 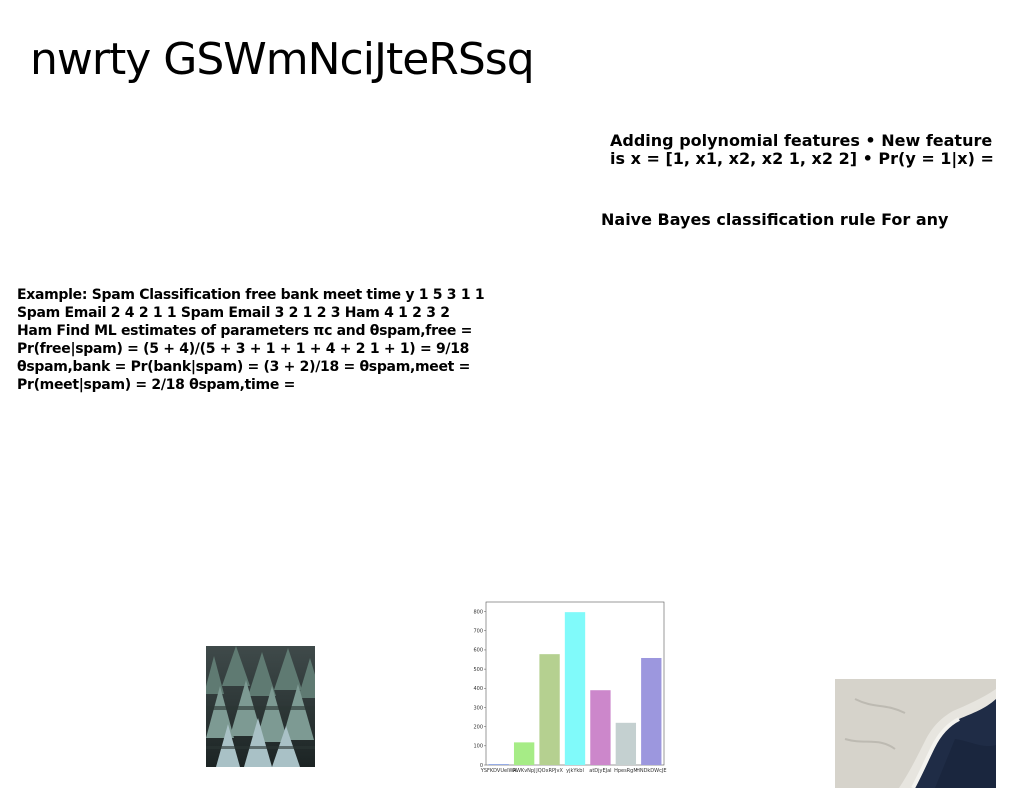 What do you see at coordinates (498, 771) in the screenshot?
I see `x-tick-label: YSFKDVUeIWA` at bounding box center [498, 771].